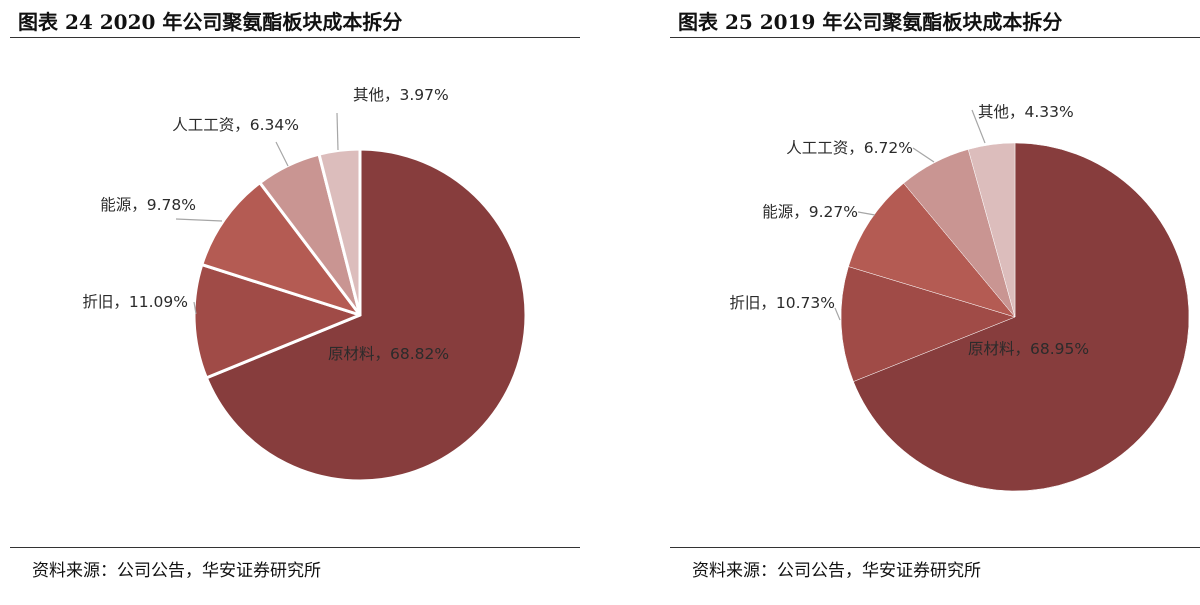 Image resolution: width=1200 pixels, height=605 pixels. I want to click on slice-raw-materials, so click(366, 315).